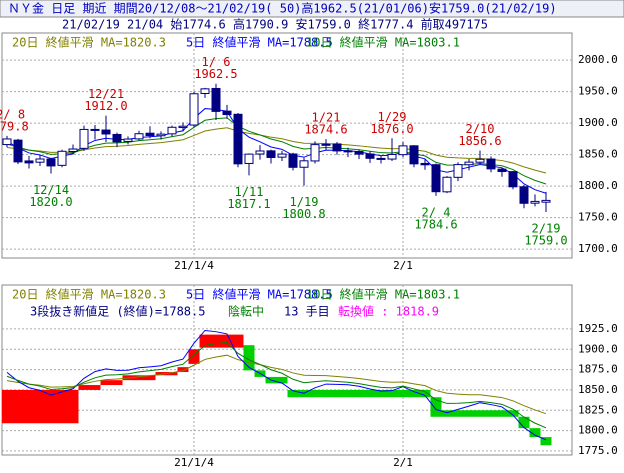  Describe the element at coordinates (303, 214) in the screenshot. I see `low-label: 1800.8` at that location.